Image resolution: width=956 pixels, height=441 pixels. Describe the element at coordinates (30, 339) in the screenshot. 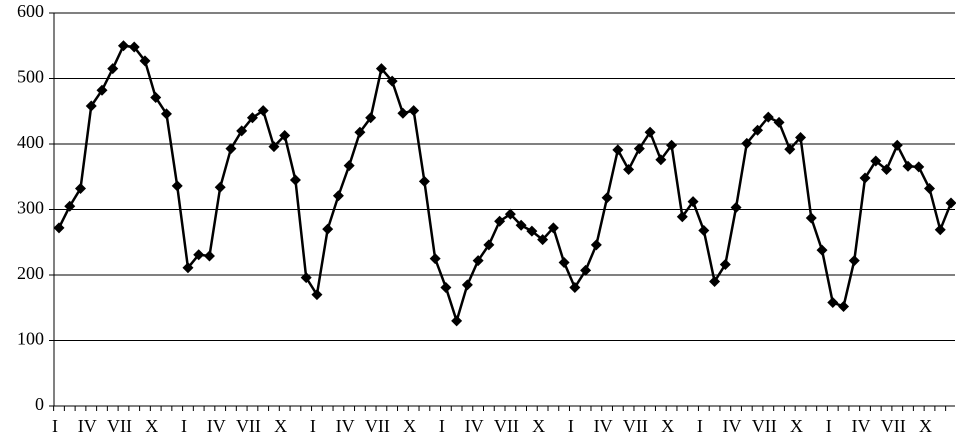

I see `y-tick-label: 100` at that location.